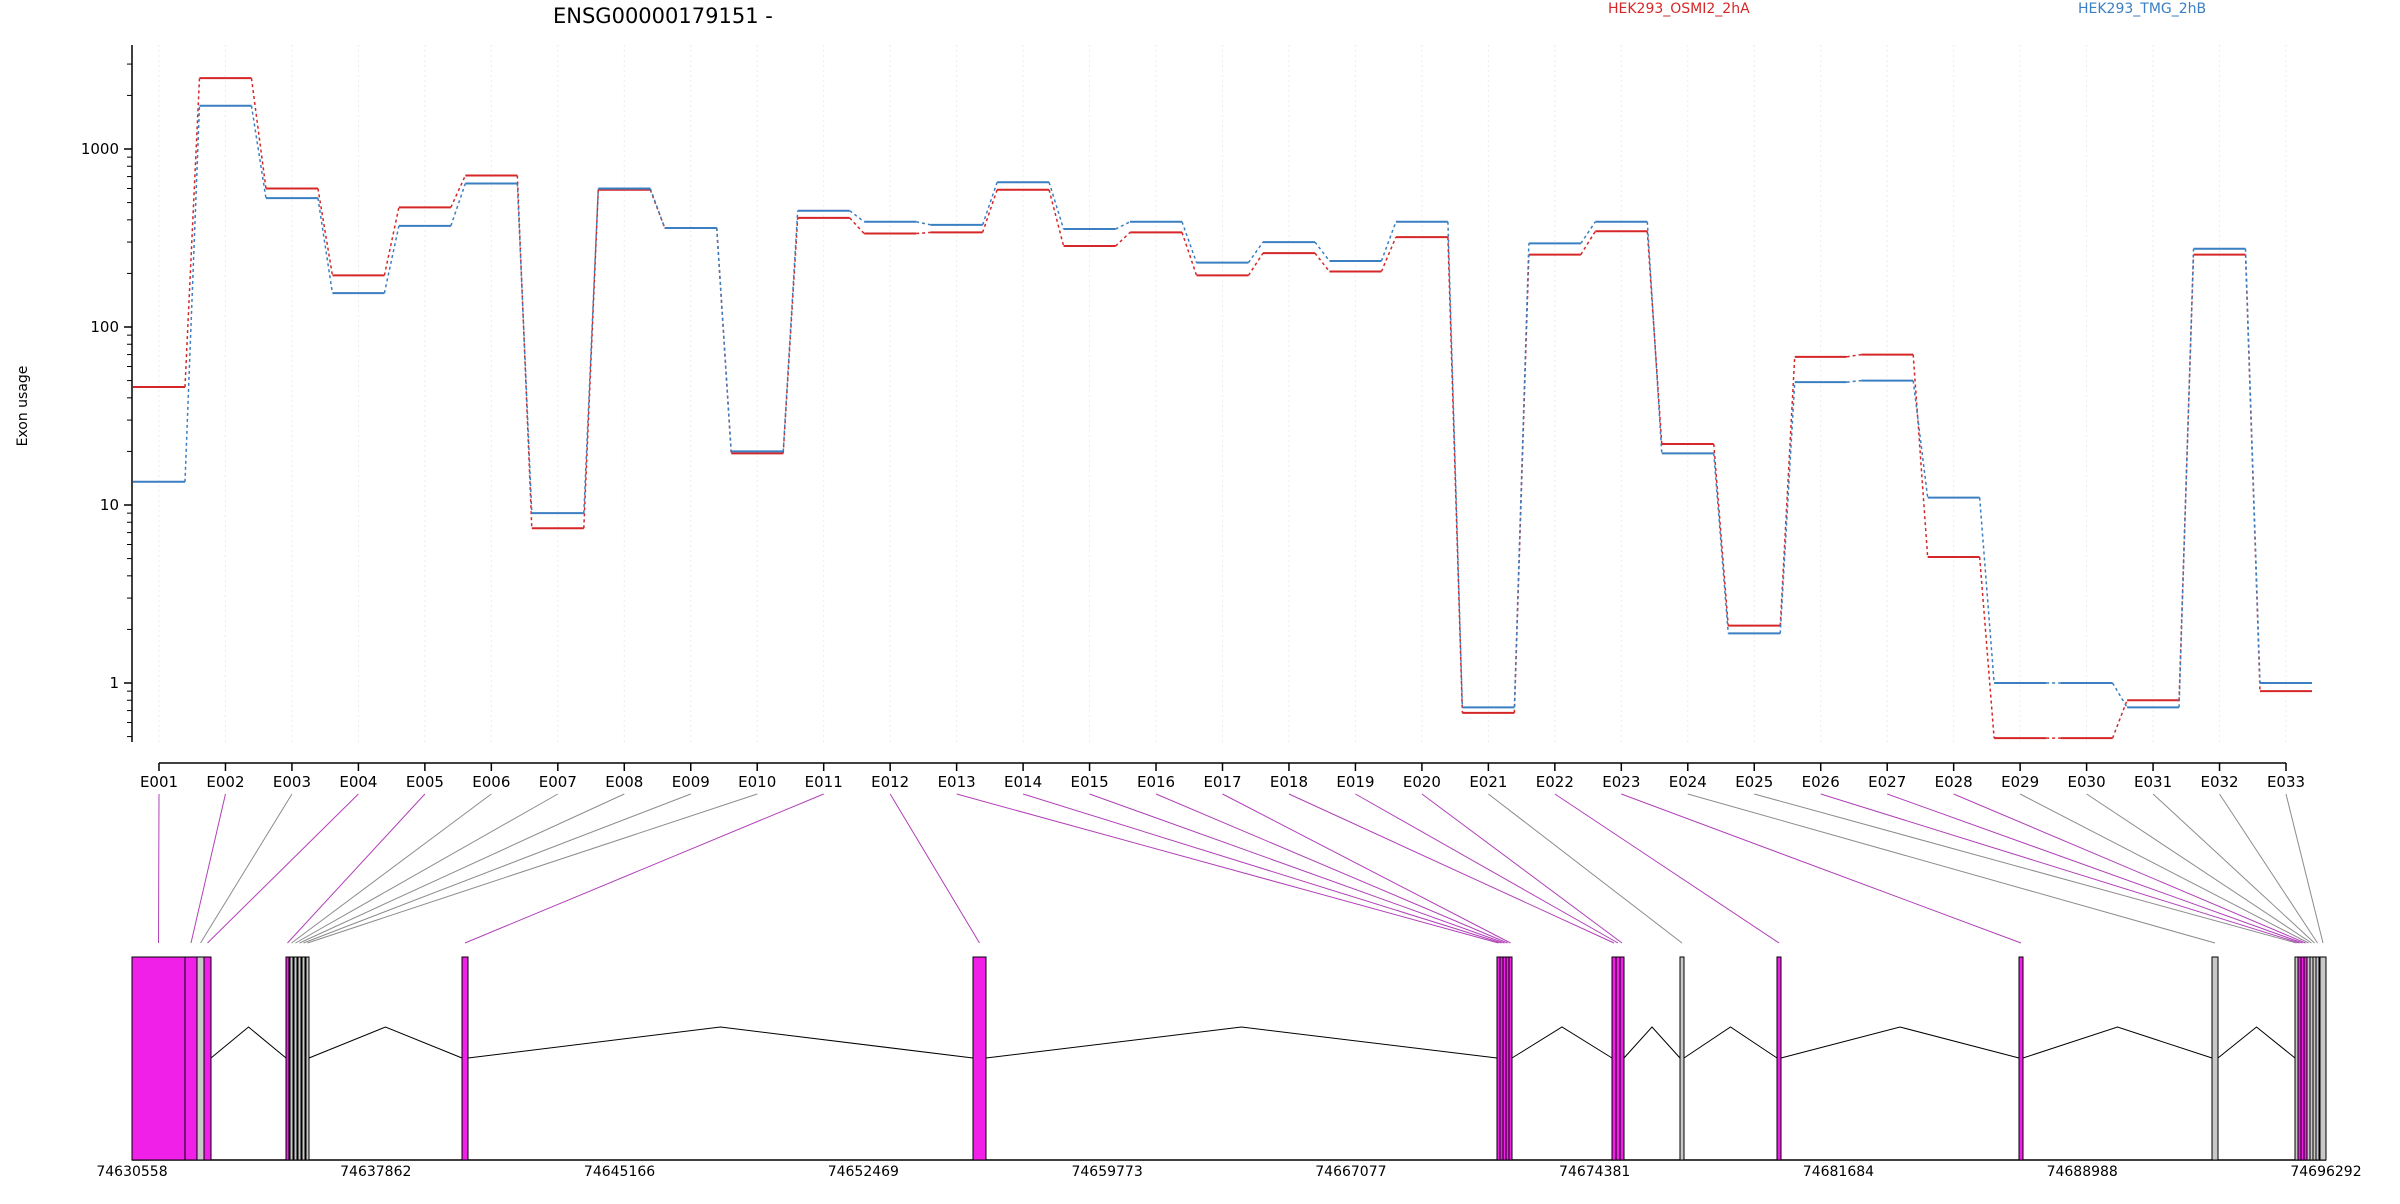  Describe the element at coordinates (1289, 782) in the screenshot. I see `x-tick-label: E018` at that location.